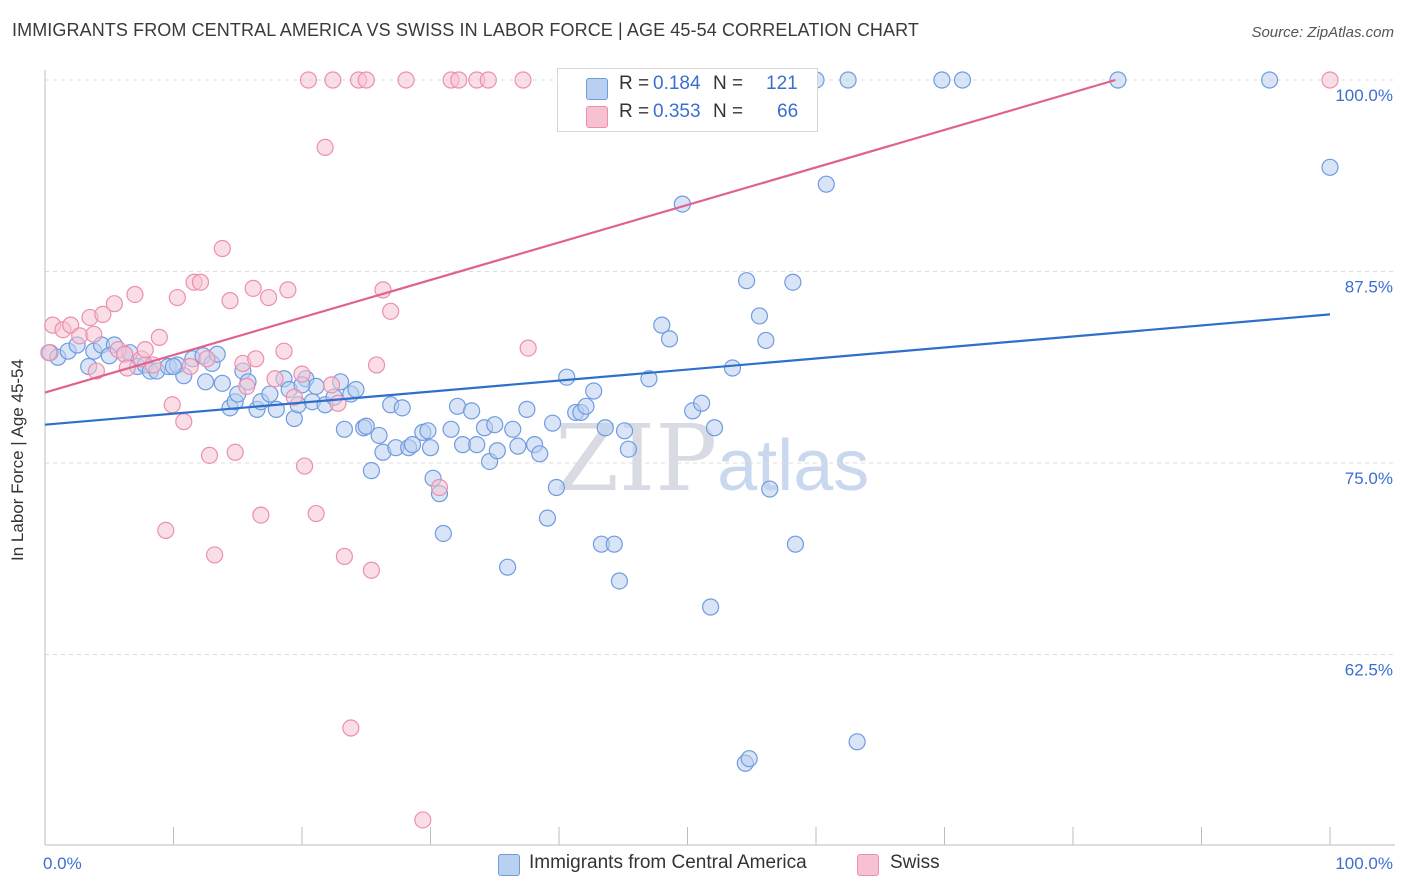 This screenshot has height=892, width=1406. Describe the element at coordinates (687, 369) in the screenshot. I see `trendline-central-america` at that location.